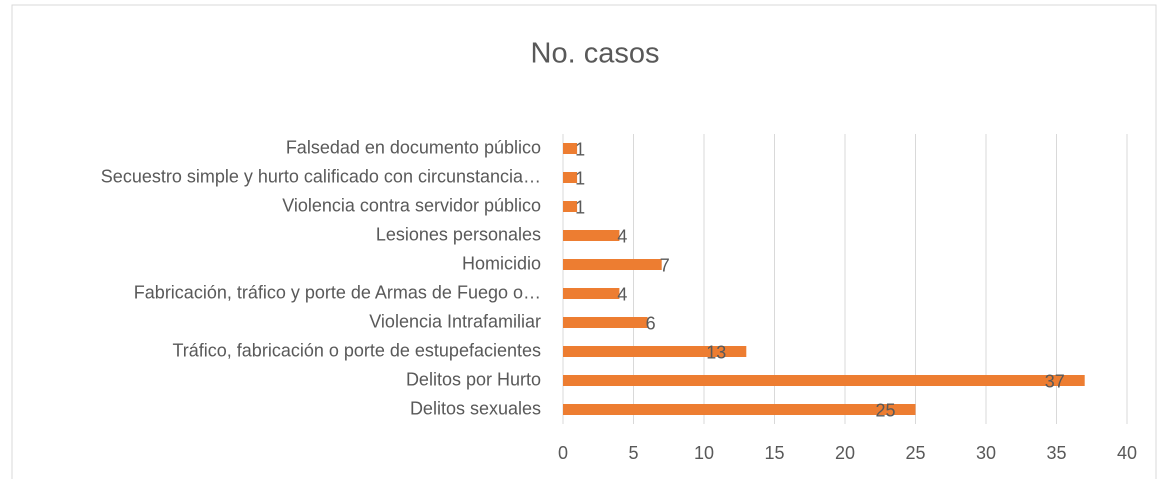 The width and height of the screenshot is (1168, 479). I want to click on x-tick-label: 5, so click(633, 453).